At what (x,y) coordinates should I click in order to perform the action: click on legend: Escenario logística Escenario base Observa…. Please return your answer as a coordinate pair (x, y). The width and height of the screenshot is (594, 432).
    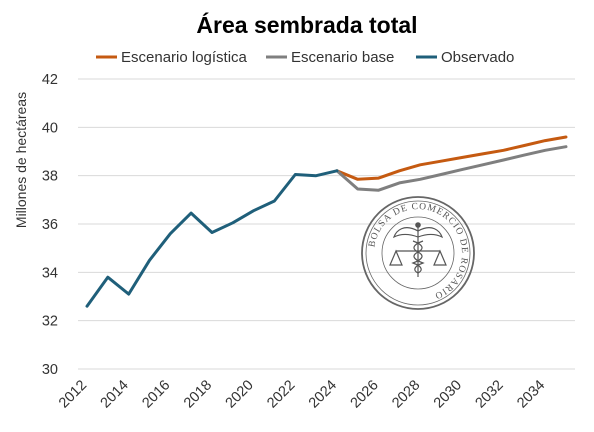
    Looking at the image, I should click on (305, 57).